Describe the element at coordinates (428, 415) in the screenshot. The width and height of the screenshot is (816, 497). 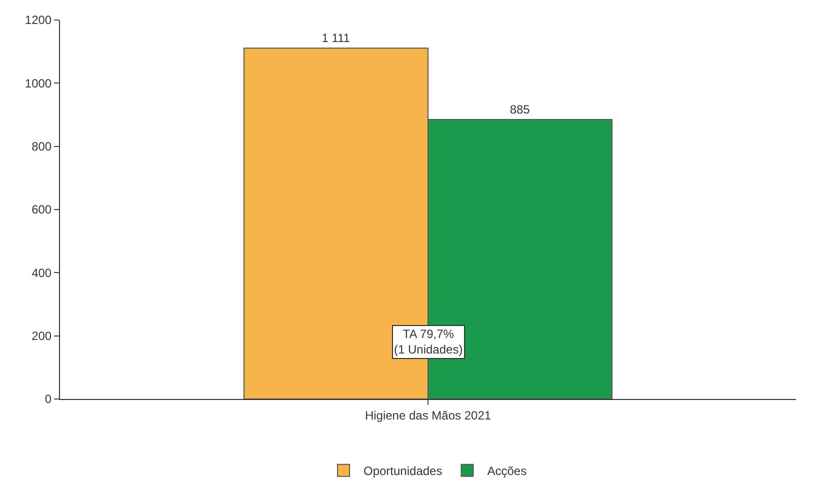
I see `x-tick-label: Higiene das Mãos 2021` at that location.